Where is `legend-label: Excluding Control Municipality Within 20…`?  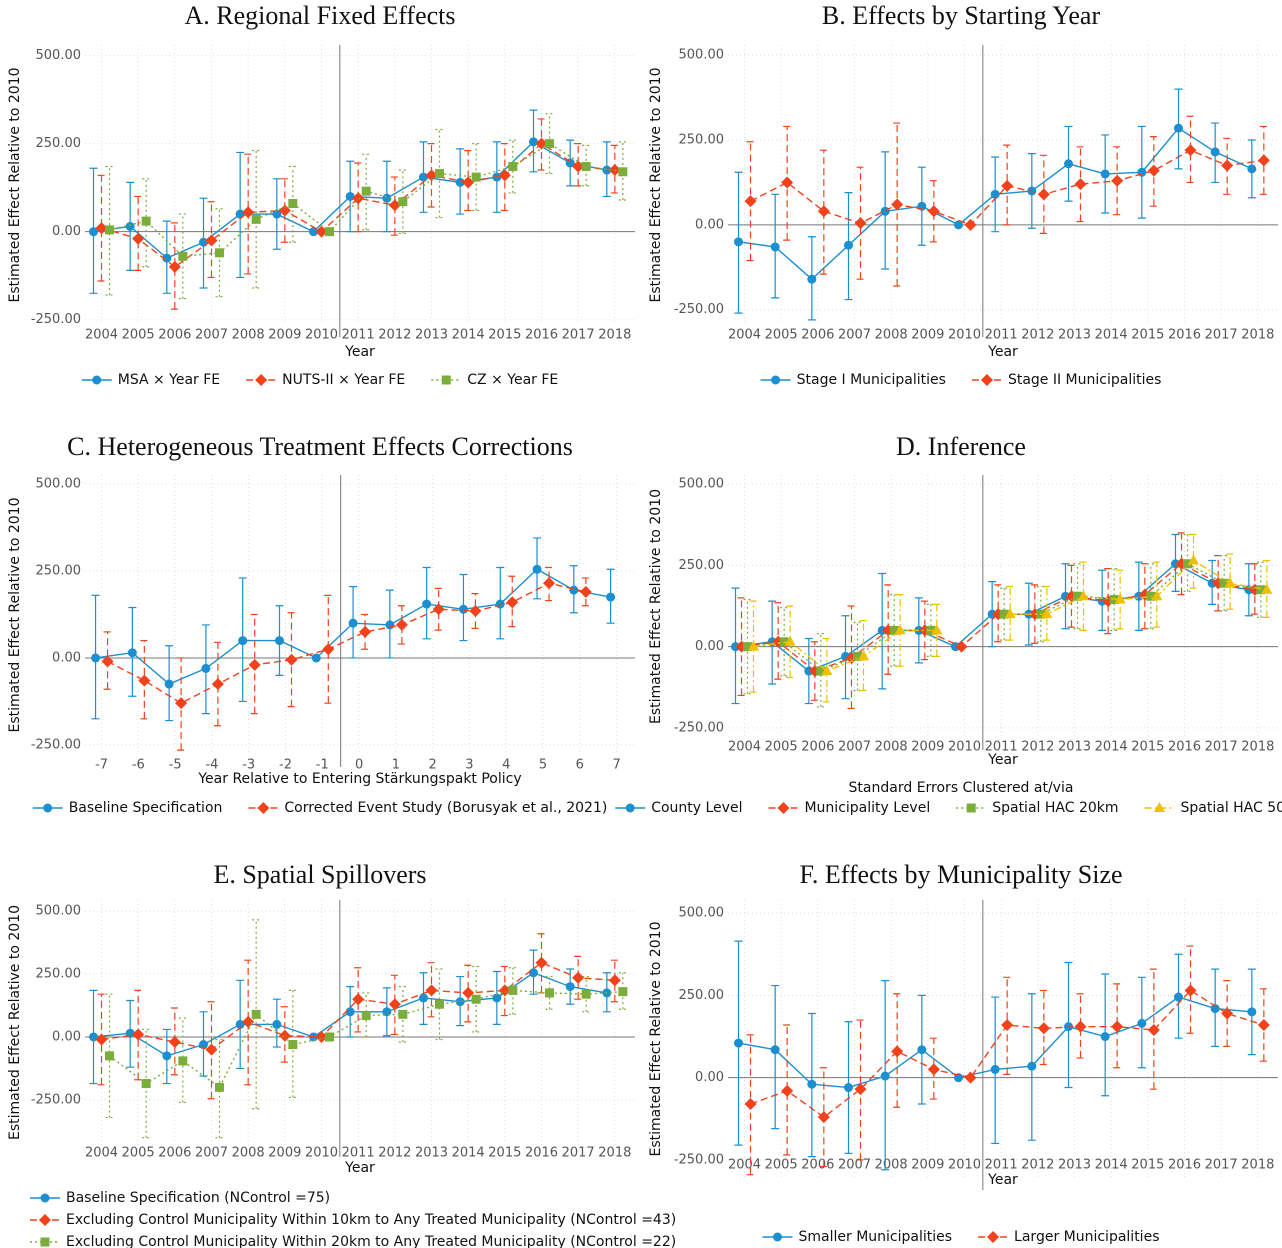 legend-label: Excluding Control Municipality Within 20… is located at coordinates (371, 1241).